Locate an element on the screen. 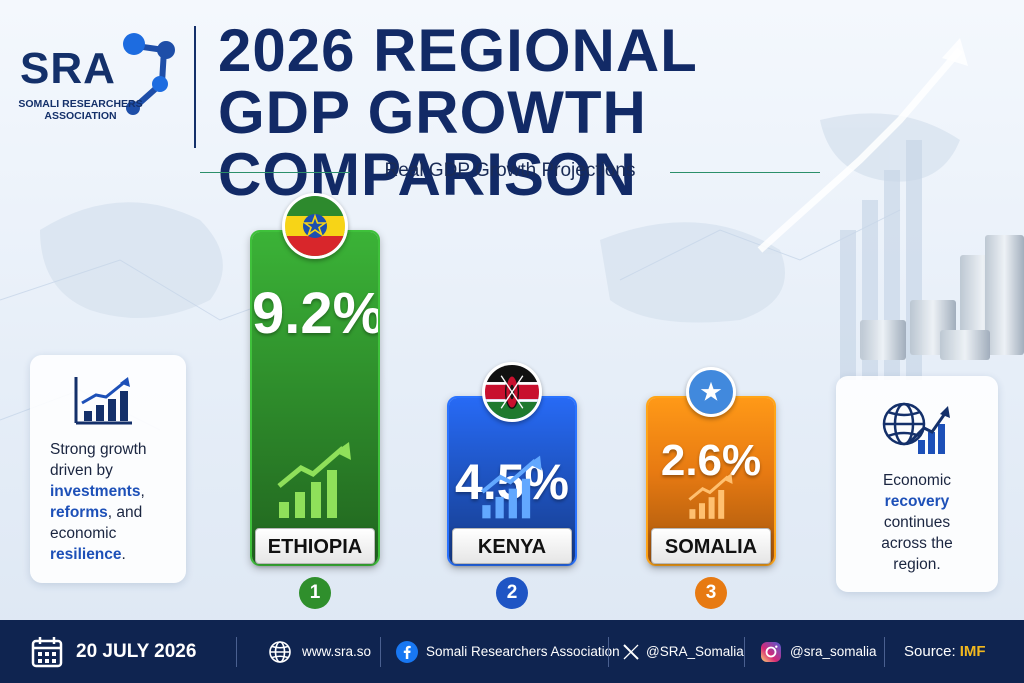  rank-badge-kenya: 2 is located at coordinates (512, 593).